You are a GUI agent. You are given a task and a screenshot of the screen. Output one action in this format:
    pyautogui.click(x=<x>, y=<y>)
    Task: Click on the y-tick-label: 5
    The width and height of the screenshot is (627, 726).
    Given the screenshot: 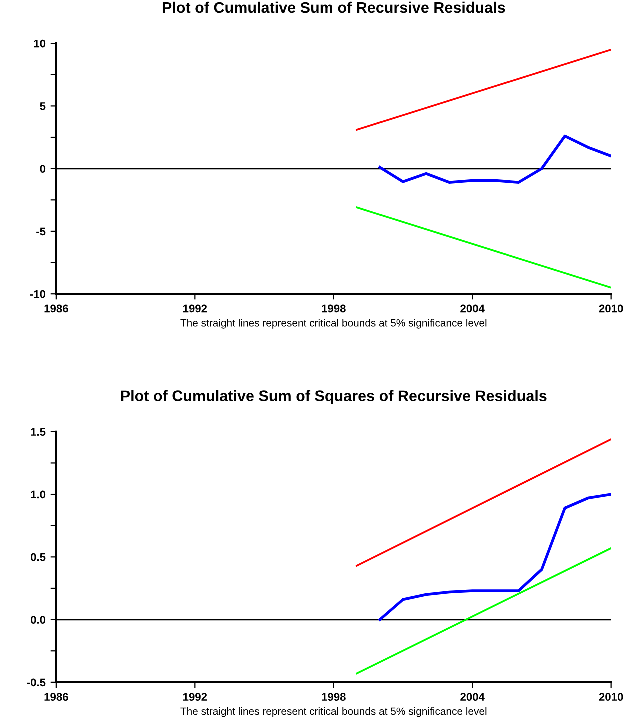 What is the action you would take?
    pyautogui.click(x=43, y=106)
    